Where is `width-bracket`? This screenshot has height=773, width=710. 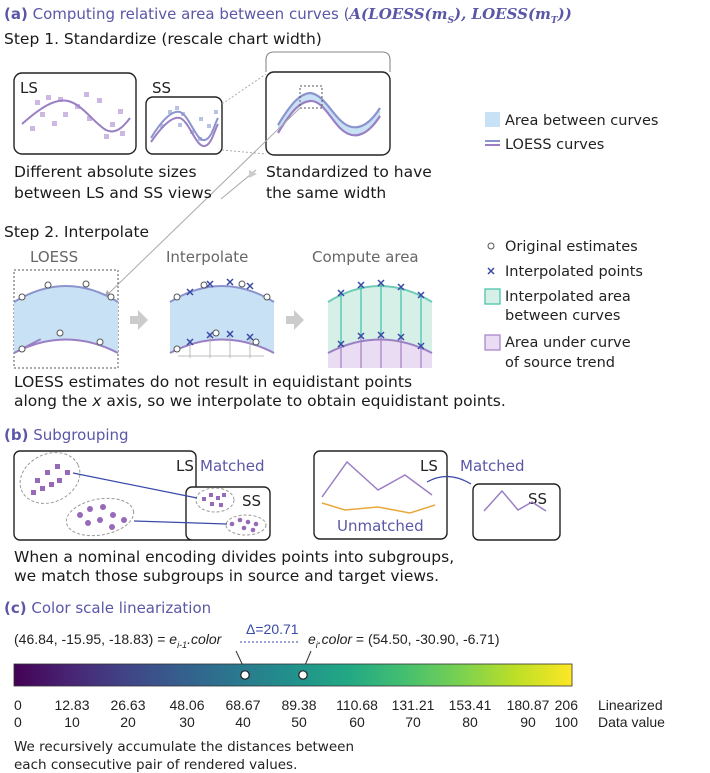 width-bracket is located at coordinates (328, 61).